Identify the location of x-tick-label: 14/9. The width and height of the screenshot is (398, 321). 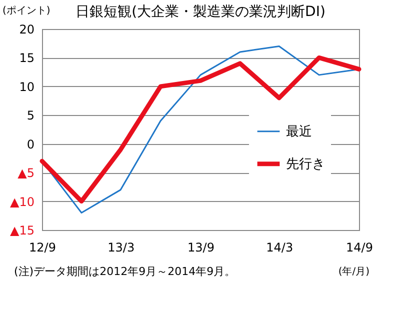
(359, 247).